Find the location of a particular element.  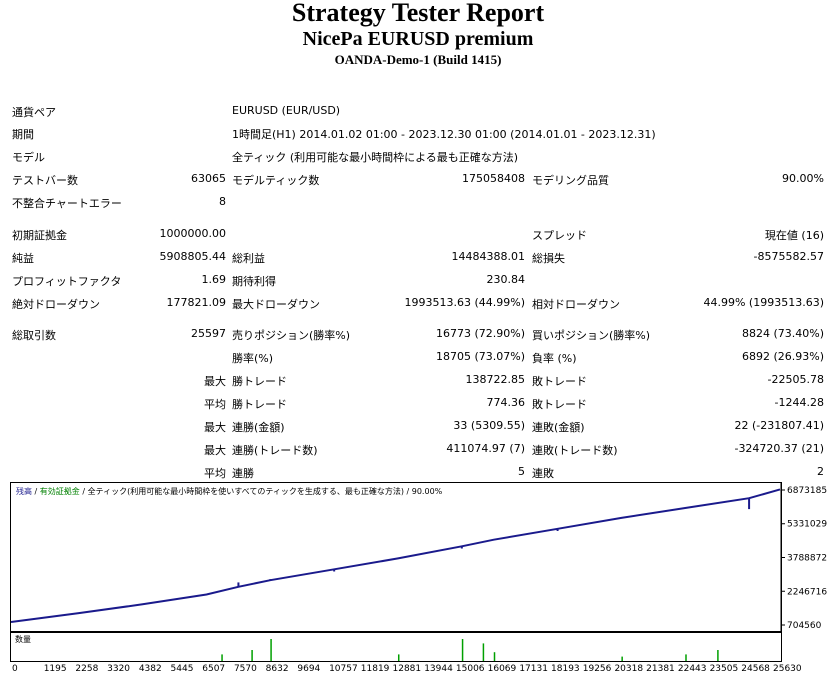

col3-value: -8575582.57 is located at coordinates (788, 256).